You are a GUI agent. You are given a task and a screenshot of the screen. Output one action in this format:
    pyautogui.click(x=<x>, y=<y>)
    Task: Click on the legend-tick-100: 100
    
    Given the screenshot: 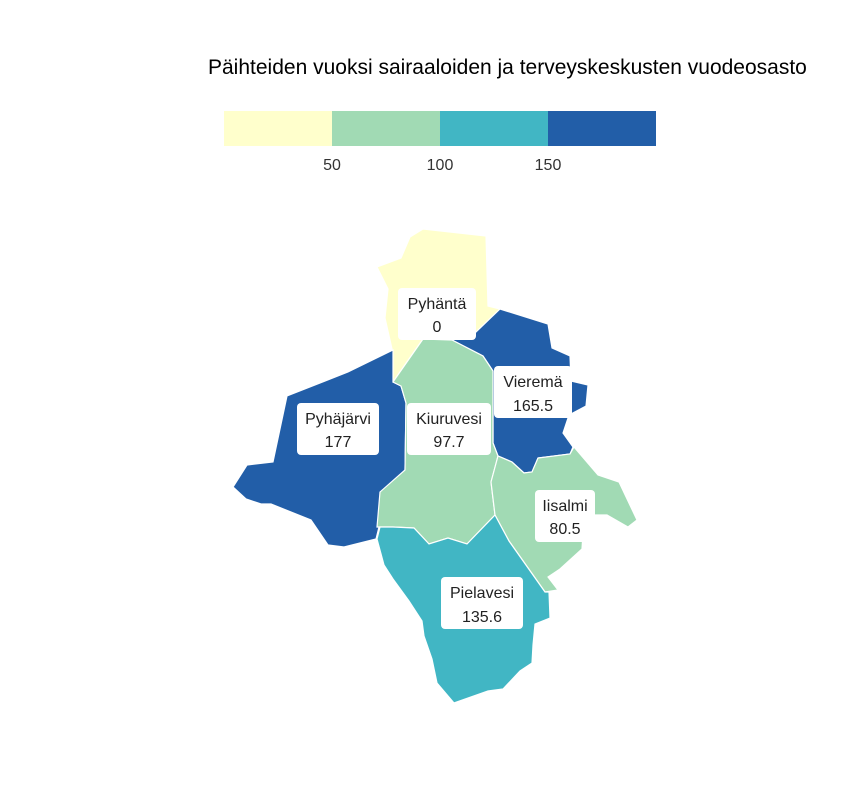 What is the action you would take?
    pyautogui.click(x=440, y=165)
    